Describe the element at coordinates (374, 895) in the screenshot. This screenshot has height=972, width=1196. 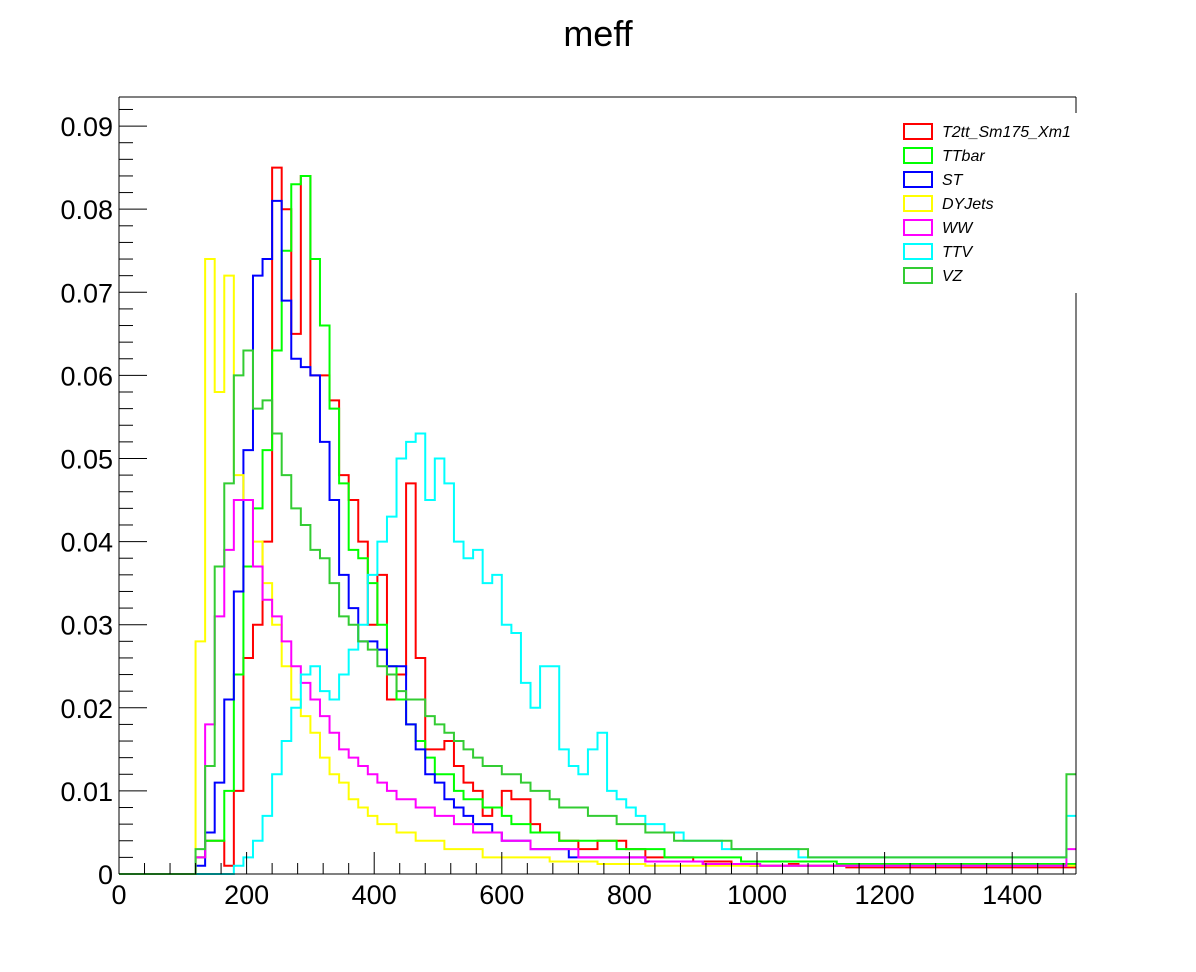
I see `x-tick-label: 400` at that location.